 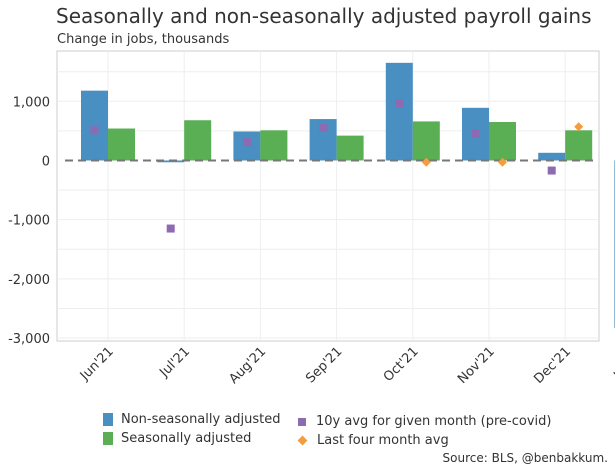 What do you see at coordinates (97, 364) in the screenshot?
I see `x-tick-label: Jun'21` at bounding box center [97, 364].